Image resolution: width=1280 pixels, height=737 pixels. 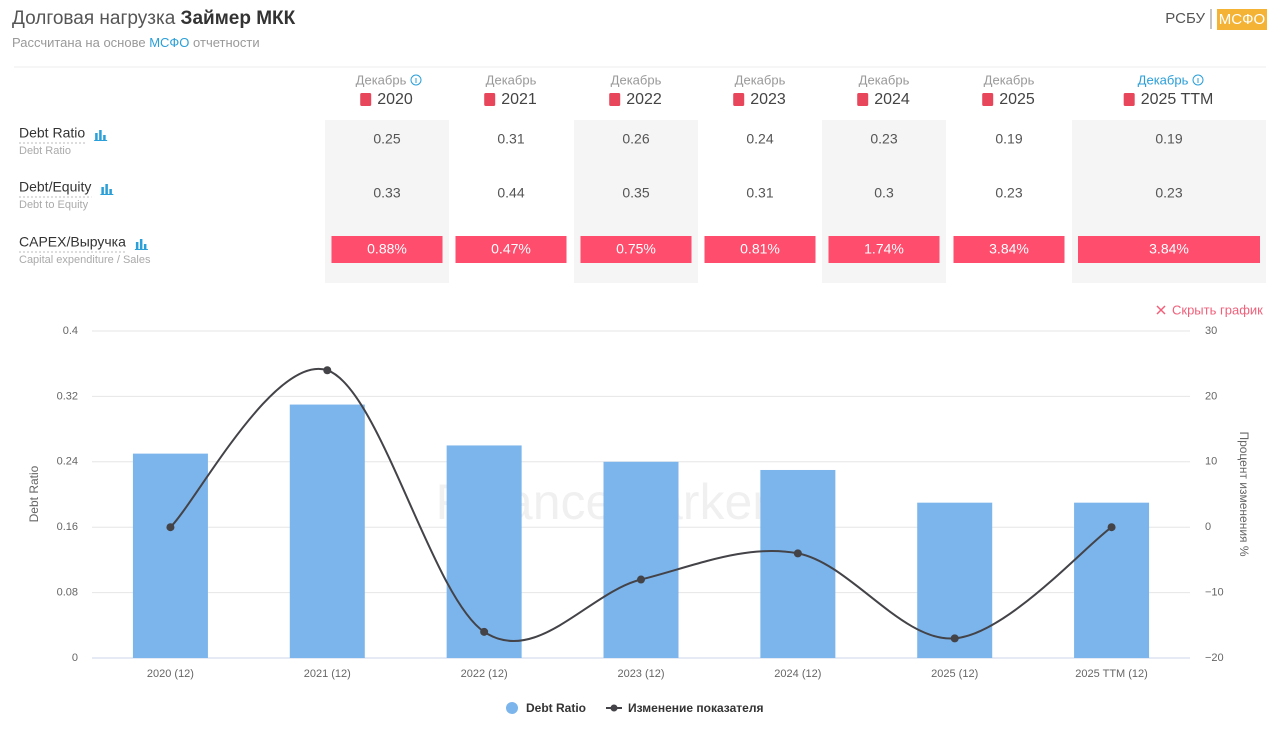 What do you see at coordinates (170, 674) in the screenshot?
I see `x-tick-label: 2020 (12)` at bounding box center [170, 674].